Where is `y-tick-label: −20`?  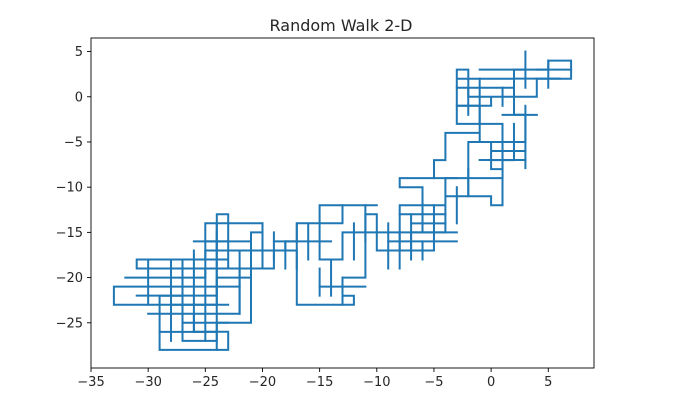 y-tick-label: −20 is located at coordinates (69, 278).